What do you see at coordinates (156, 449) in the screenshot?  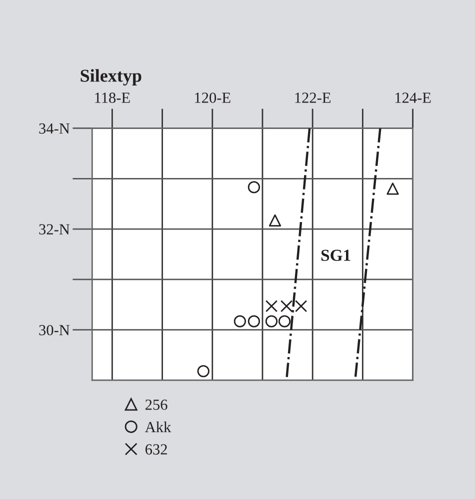 I see `legend-label: 632` at bounding box center [156, 449].